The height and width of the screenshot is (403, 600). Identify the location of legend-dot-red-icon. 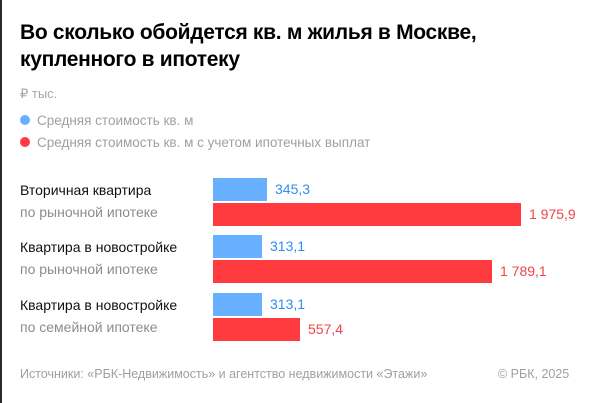
(25, 142).